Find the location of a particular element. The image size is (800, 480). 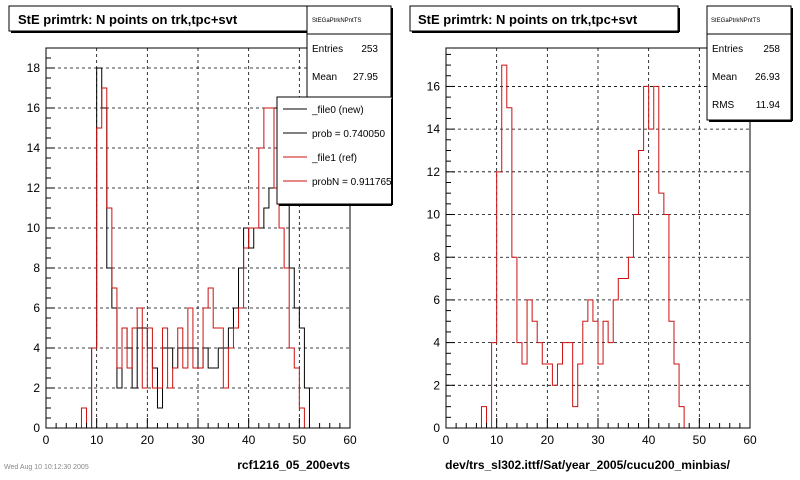

right-stats-mean-value: 26.93 is located at coordinates (767, 77).